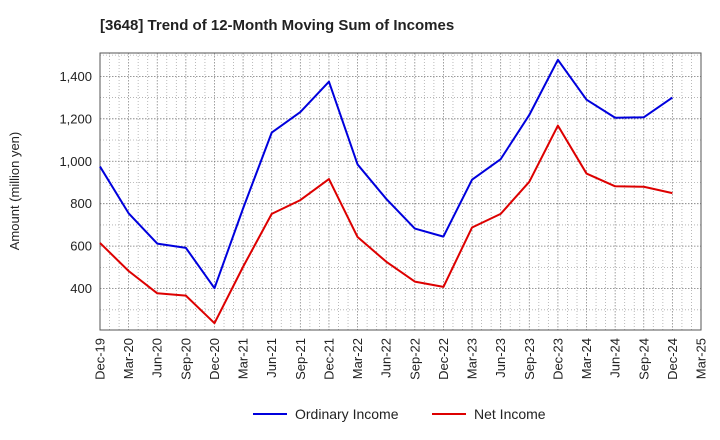 This screenshot has height=440, width=720. I want to click on x-tick-label: Dec-23, so click(557, 359).